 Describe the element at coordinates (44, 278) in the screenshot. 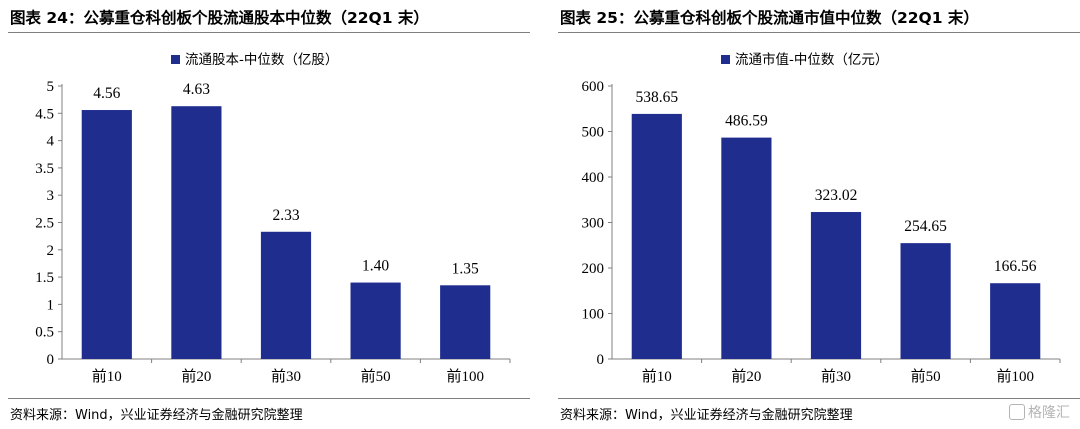

I see `y-tick-label: 1.5` at that location.